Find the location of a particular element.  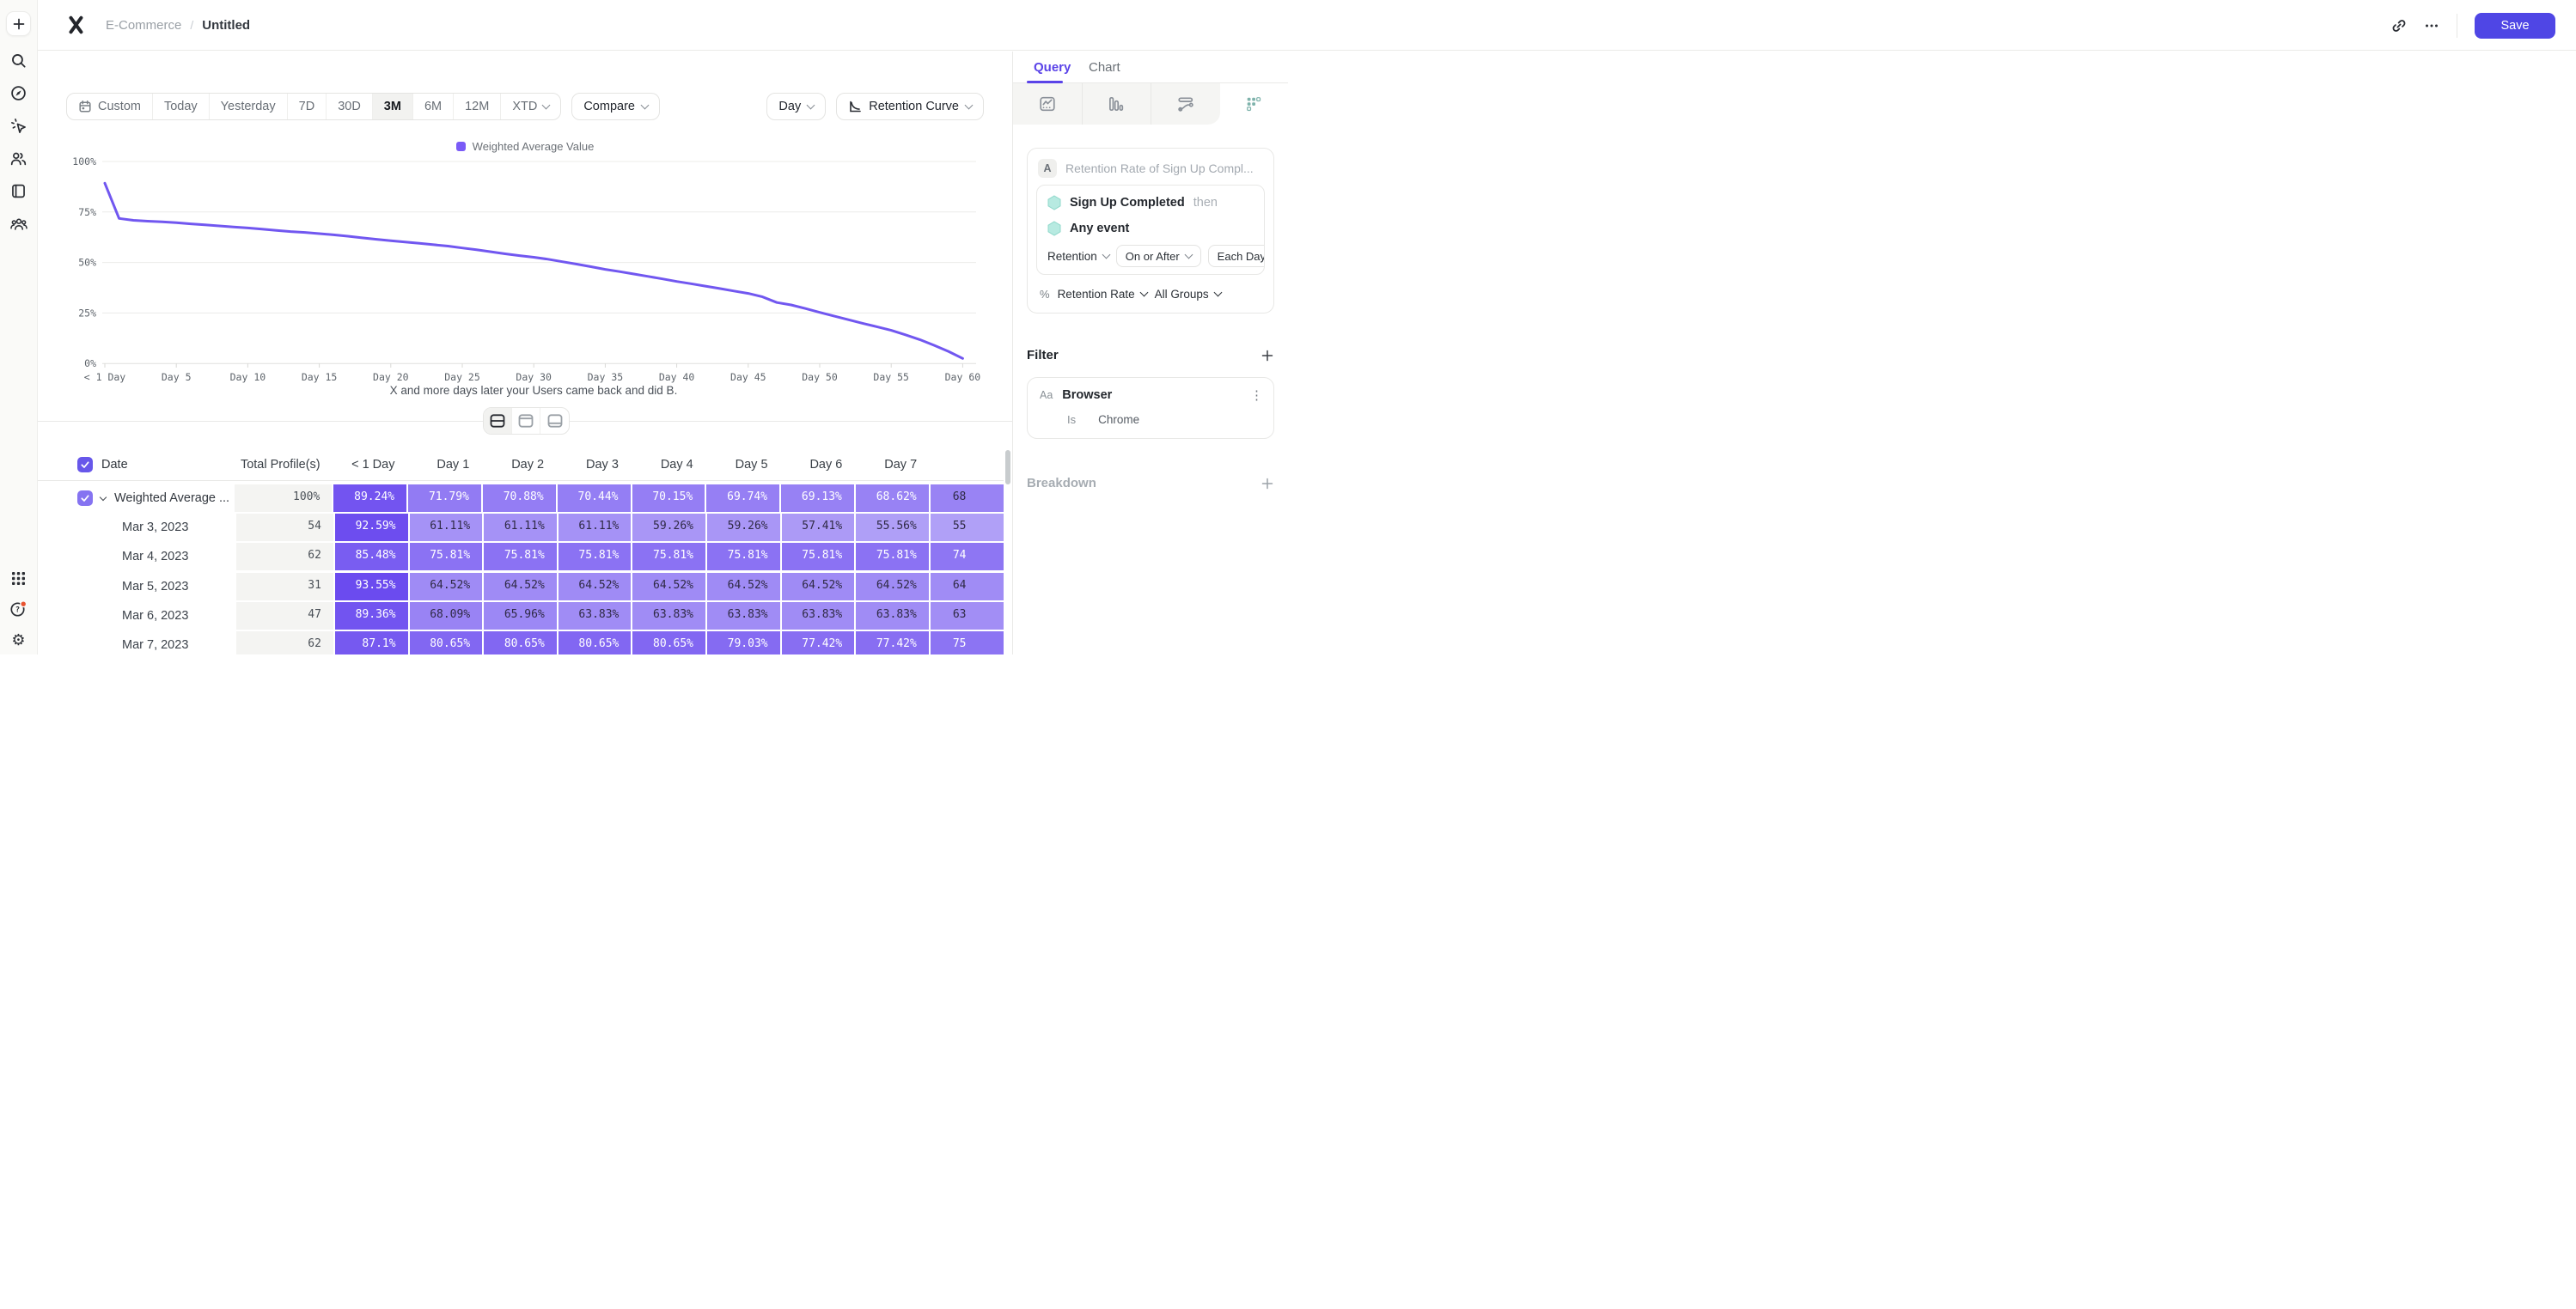

filter-operator: Is is located at coordinates (1072, 419).